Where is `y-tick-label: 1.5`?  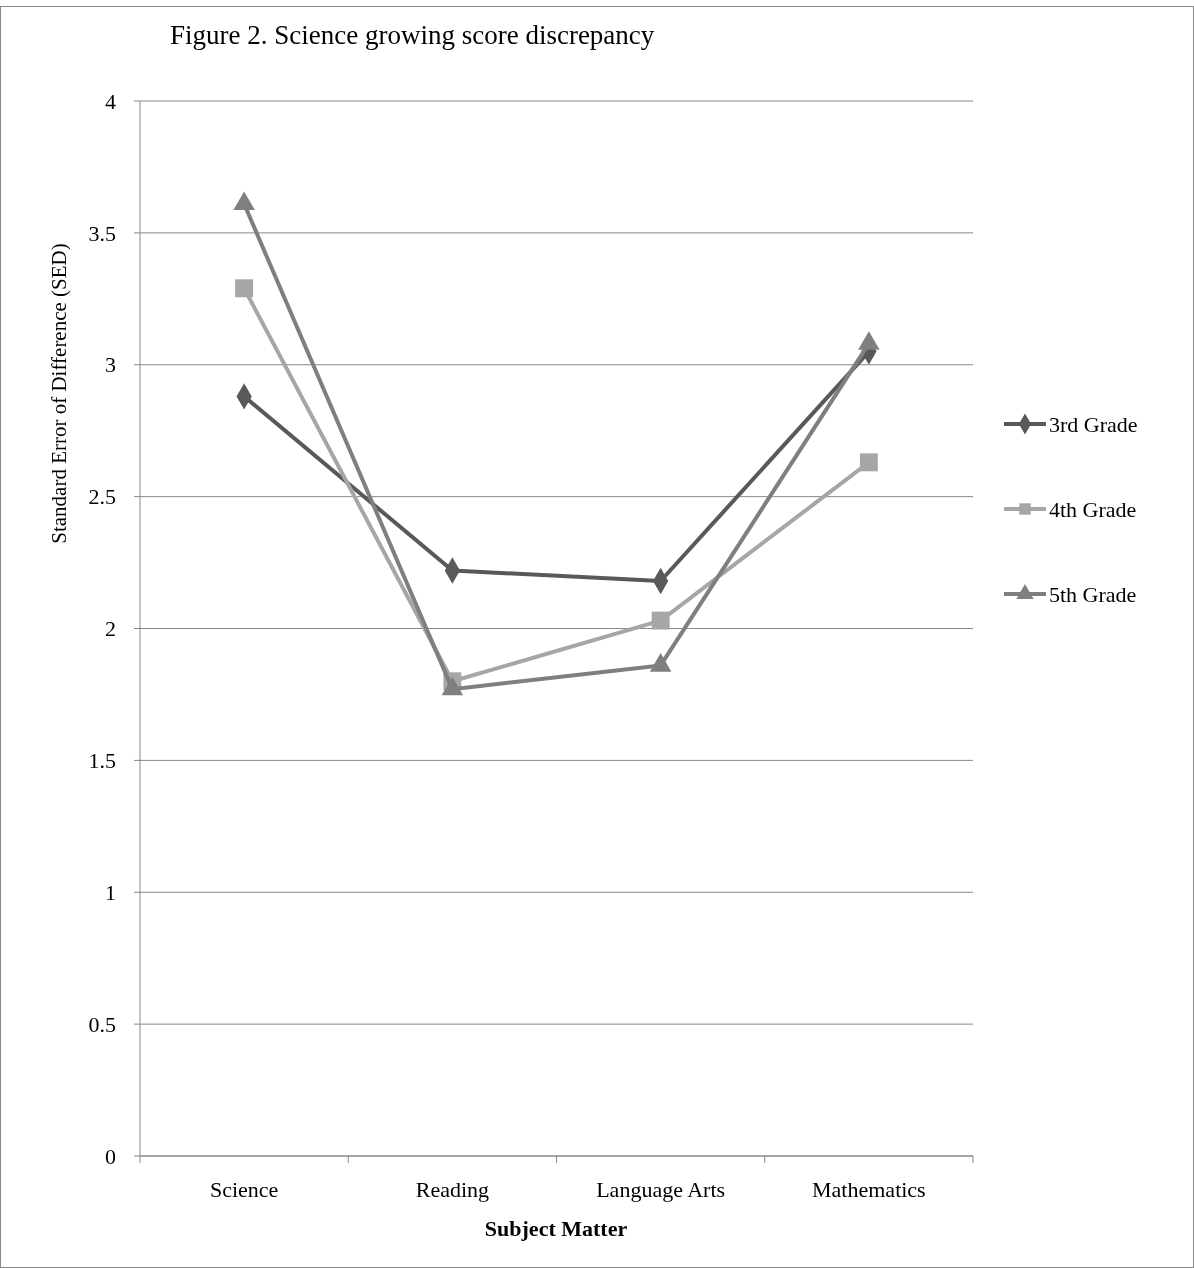
y-tick-label: 1.5 is located at coordinates (102, 761).